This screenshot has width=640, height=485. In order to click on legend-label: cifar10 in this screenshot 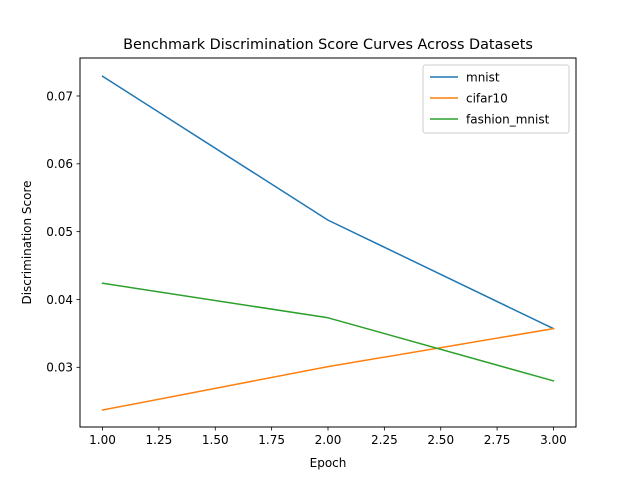, I will do `click(487, 98)`.